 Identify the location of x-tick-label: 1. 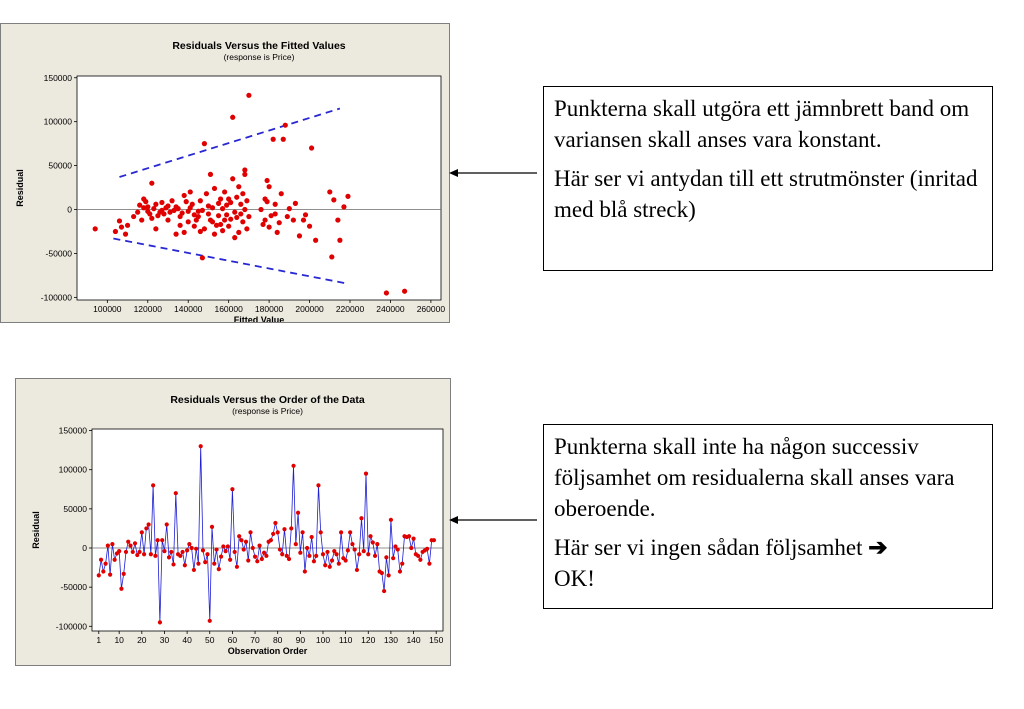
(98, 640).